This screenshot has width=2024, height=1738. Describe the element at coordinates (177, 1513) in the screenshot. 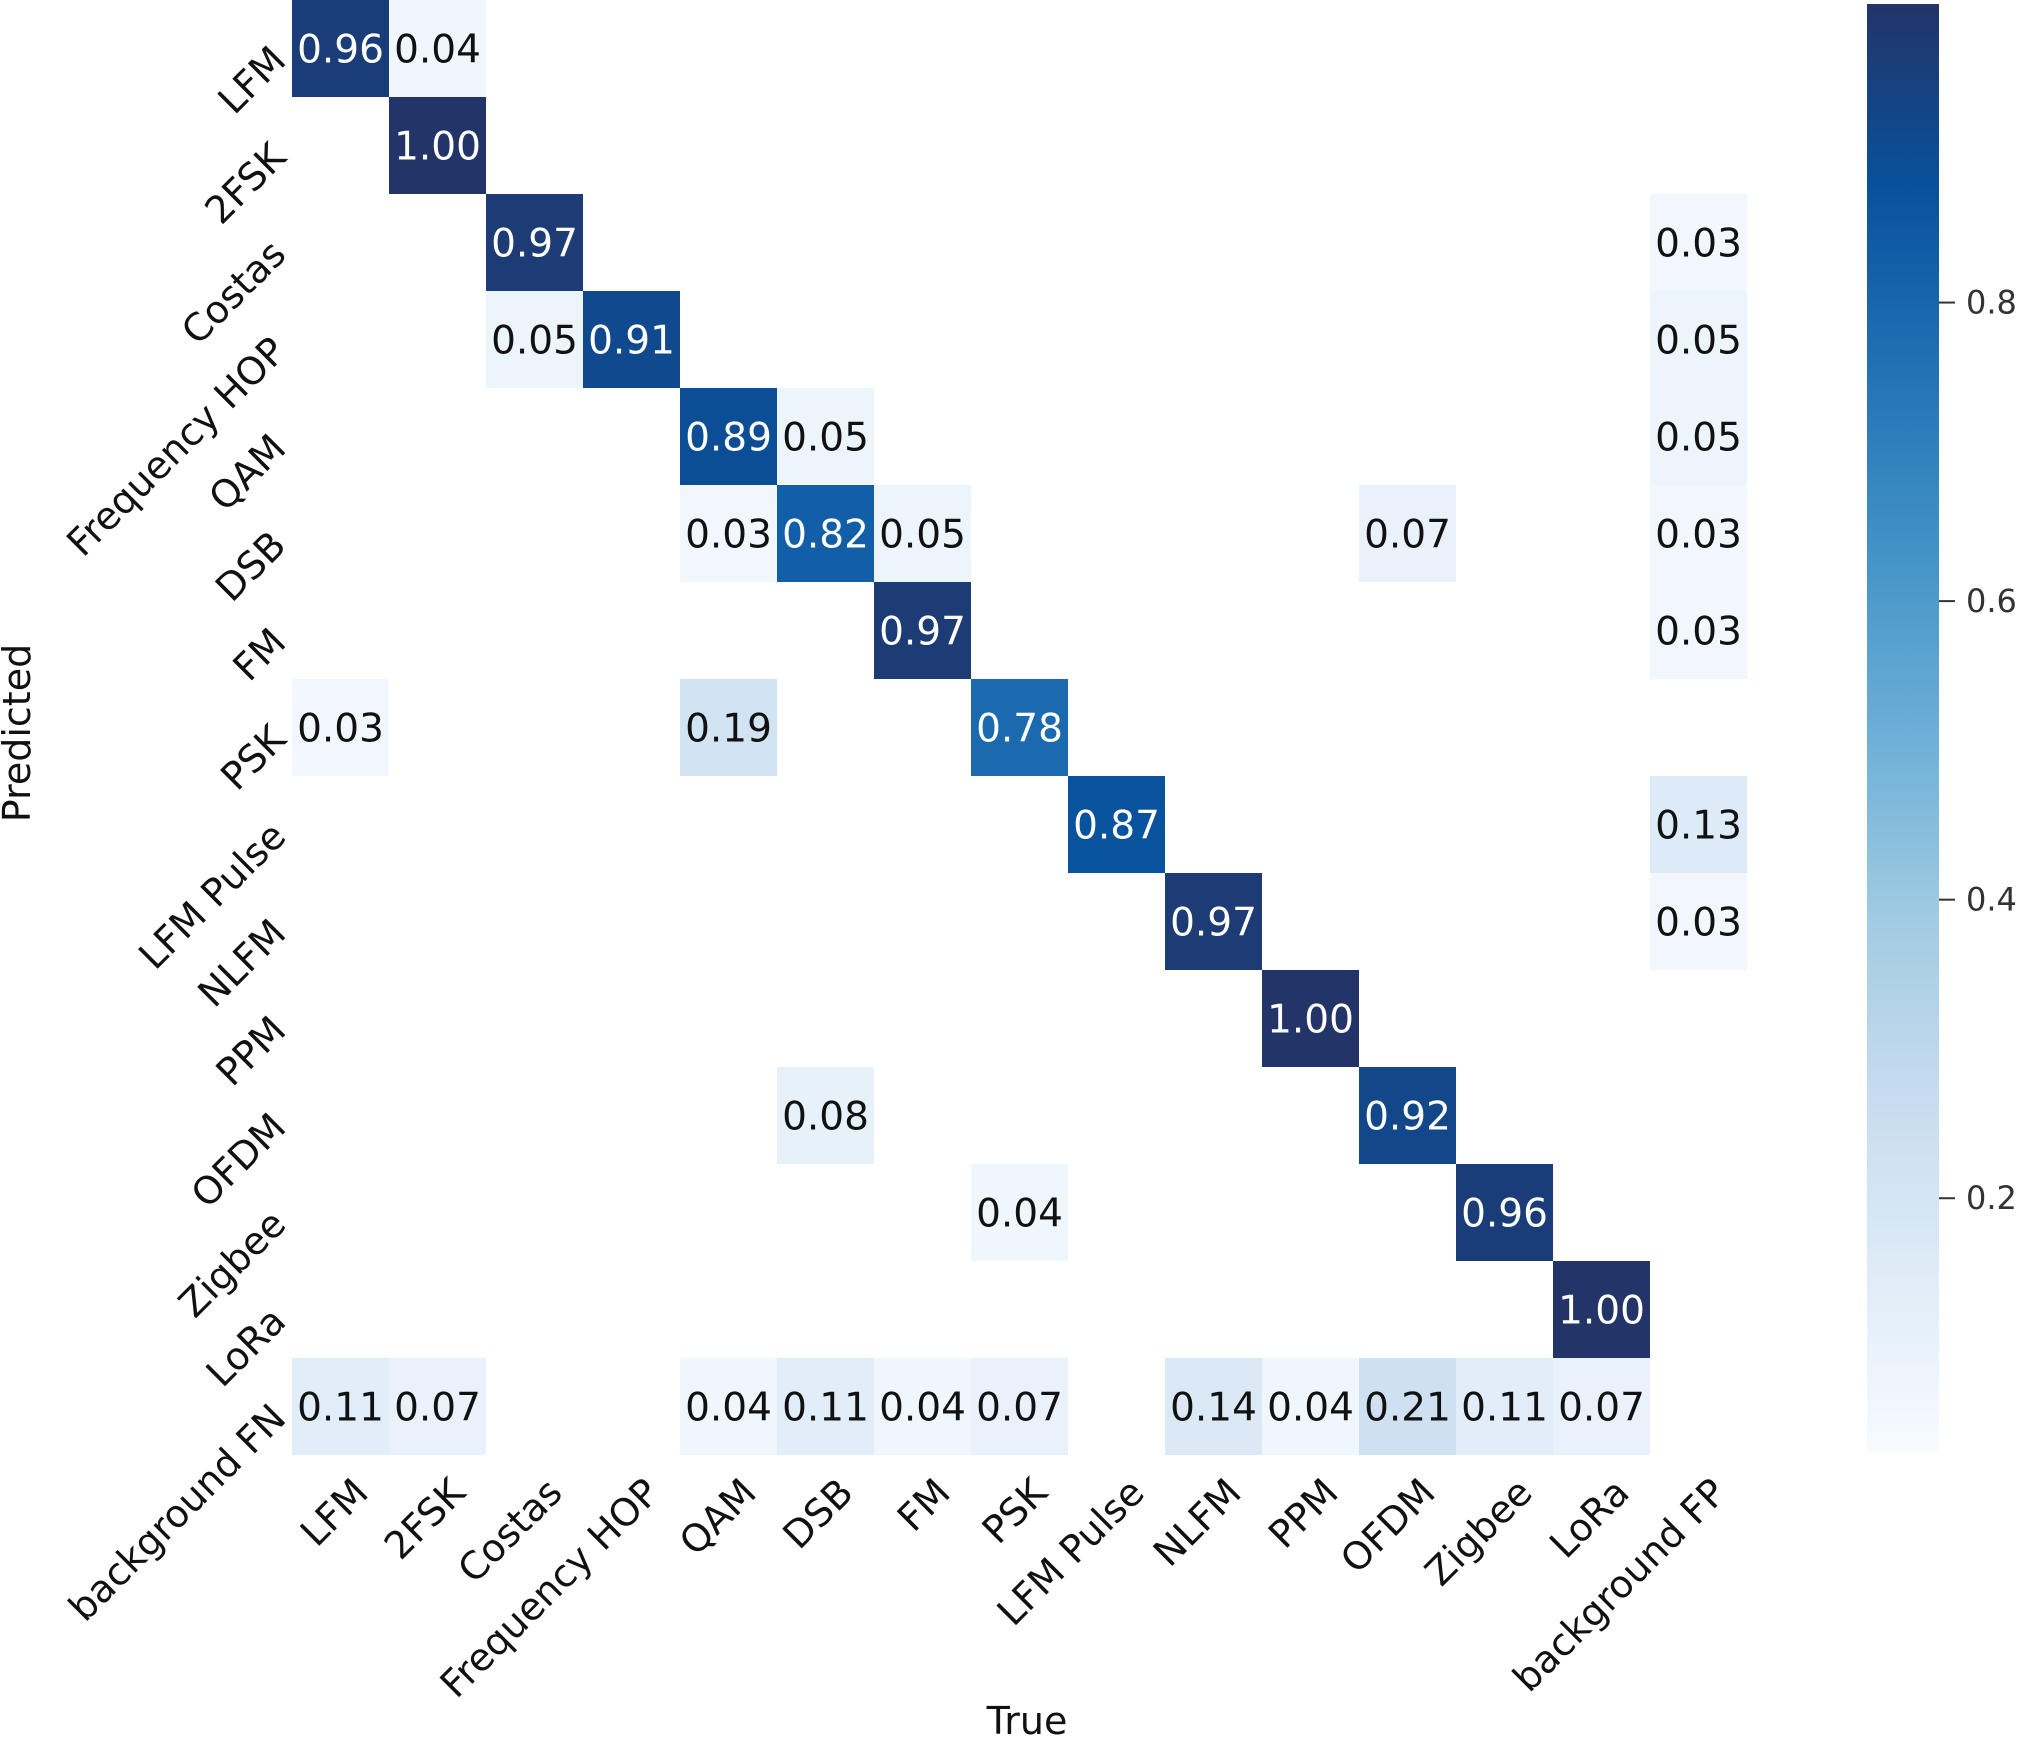

I see `y-tick-label: background FN` at that location.